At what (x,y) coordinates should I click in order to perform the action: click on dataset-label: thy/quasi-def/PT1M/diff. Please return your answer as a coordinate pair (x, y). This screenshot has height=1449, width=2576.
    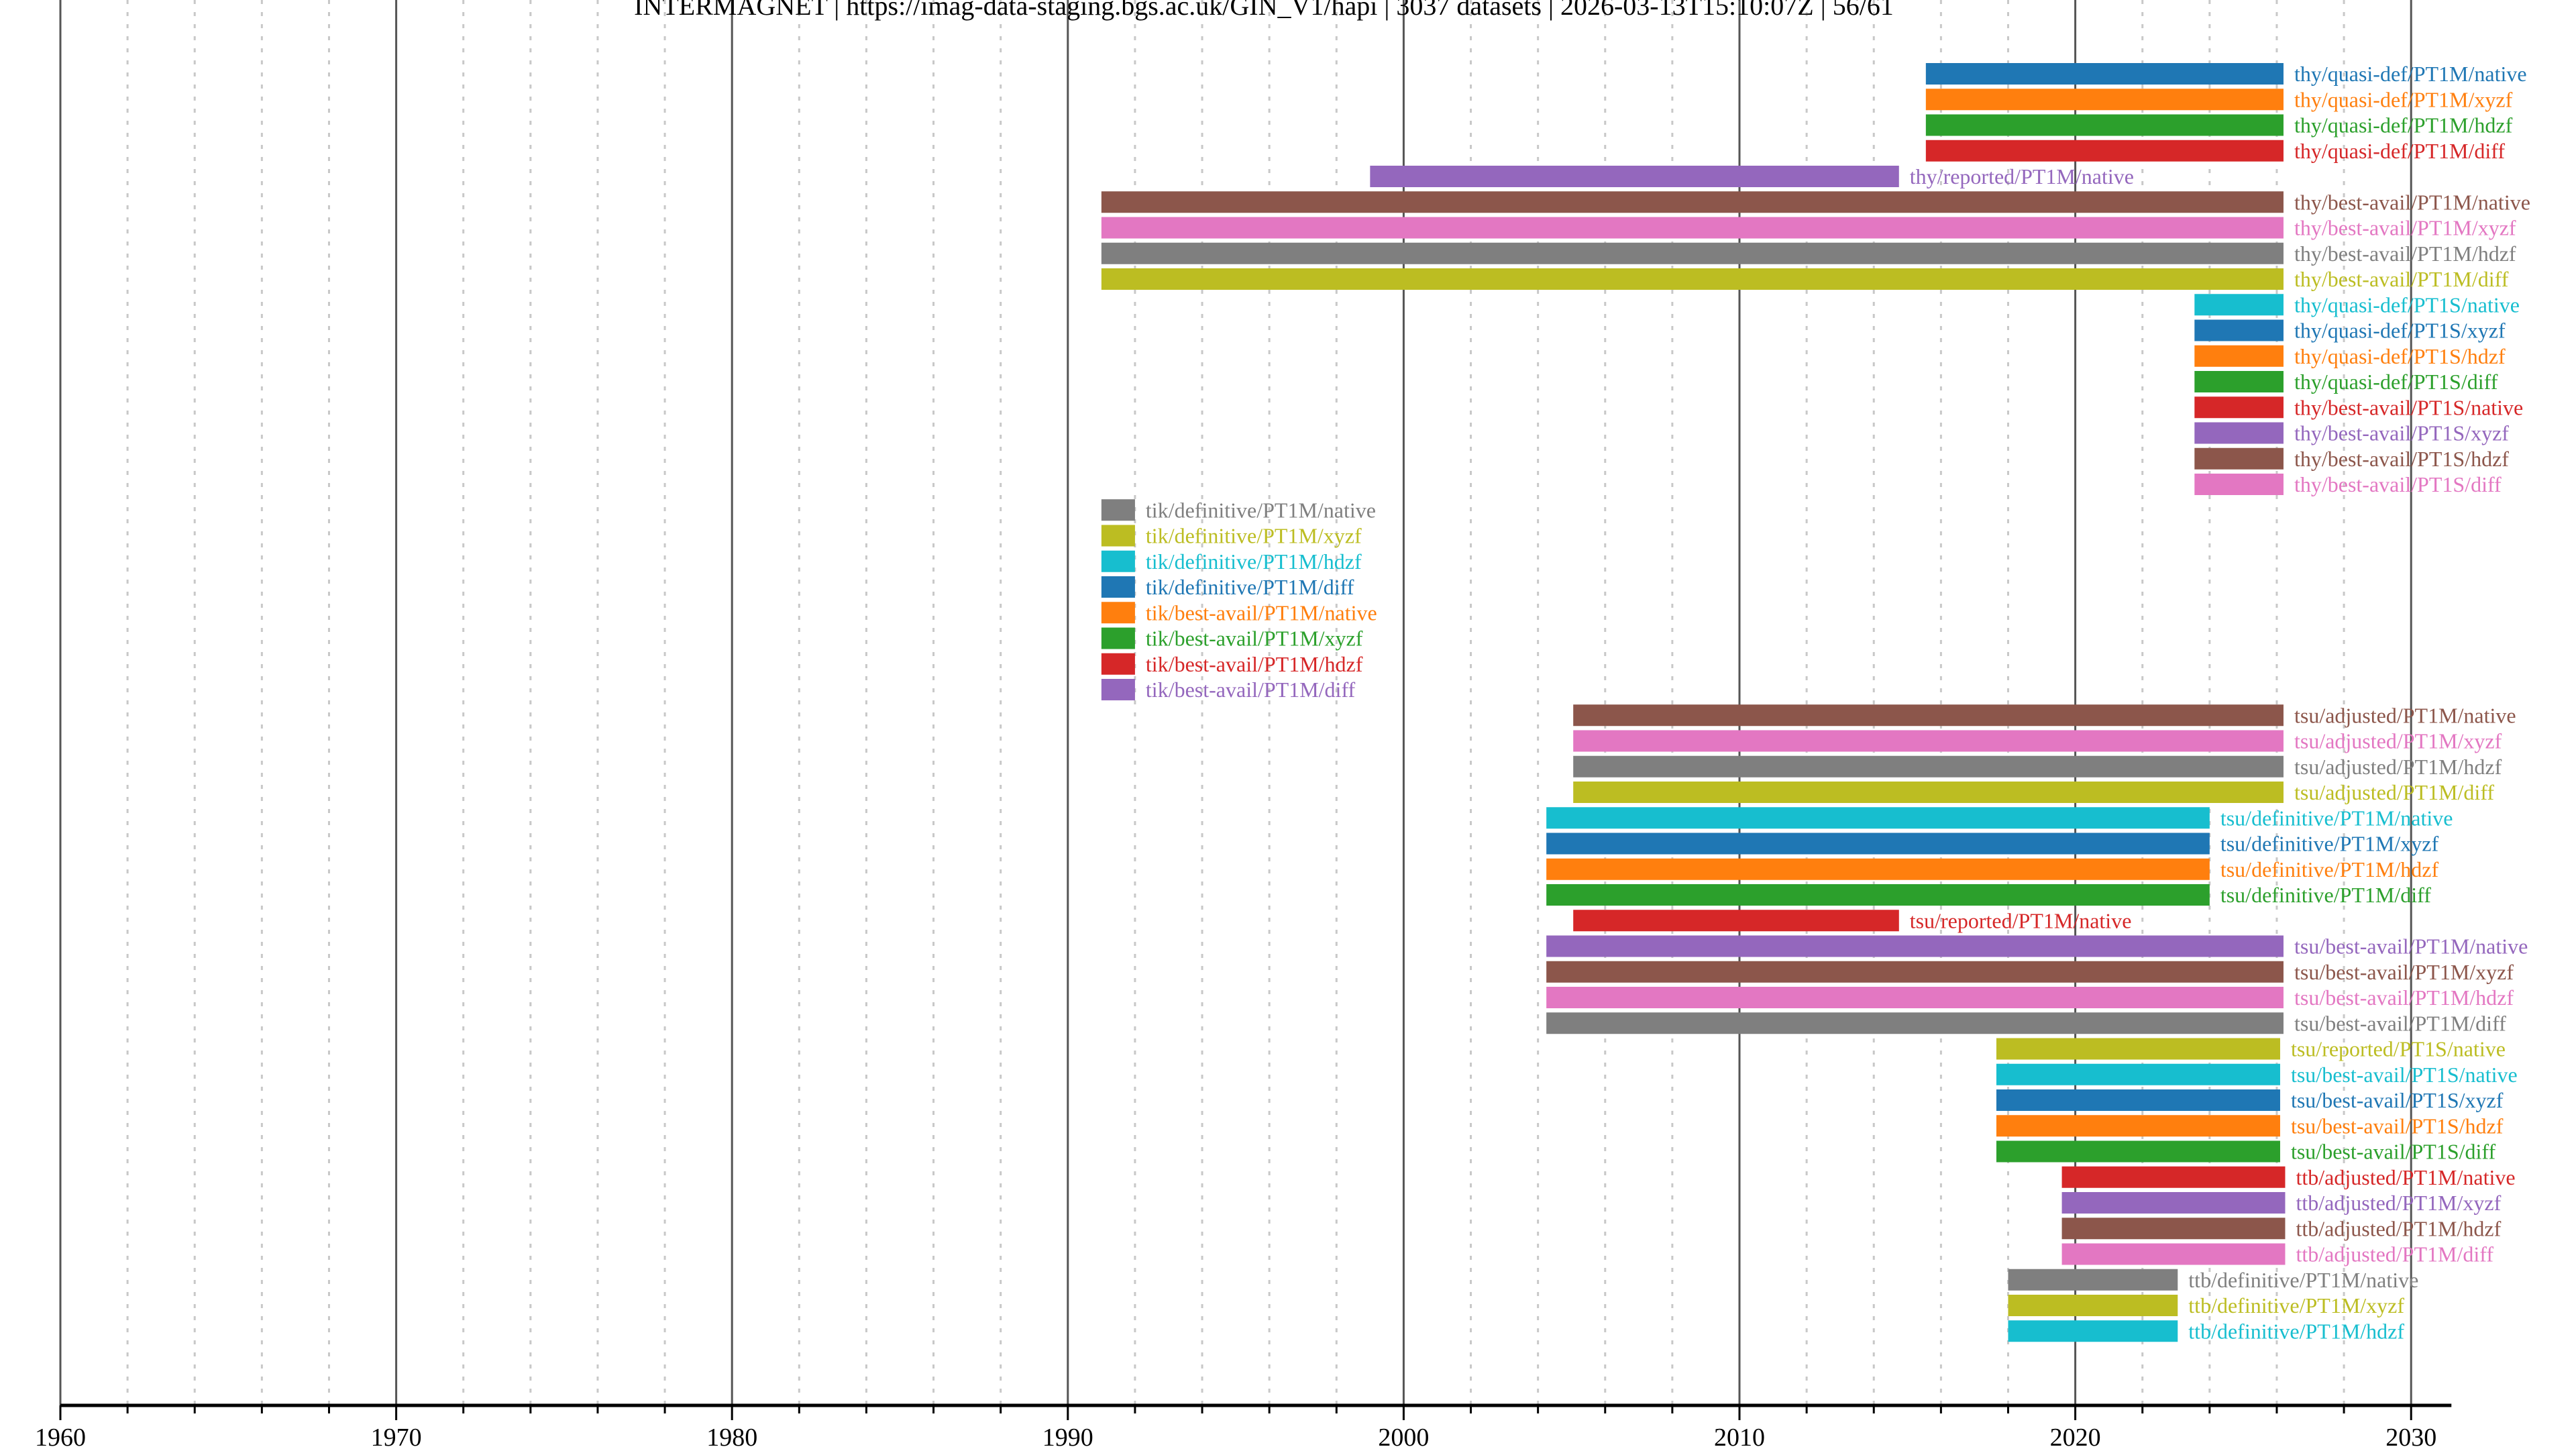
    Looking at the image, I should click on (2399, 151).